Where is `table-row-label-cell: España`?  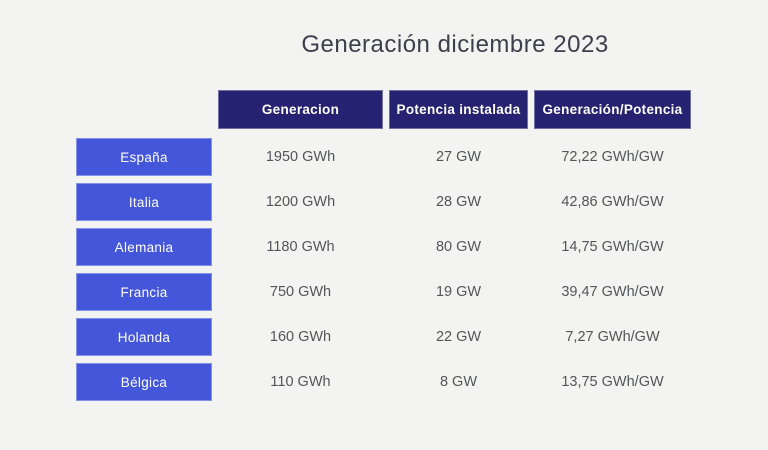 table-row-label-cell: España is located at coordinates (144, 160).